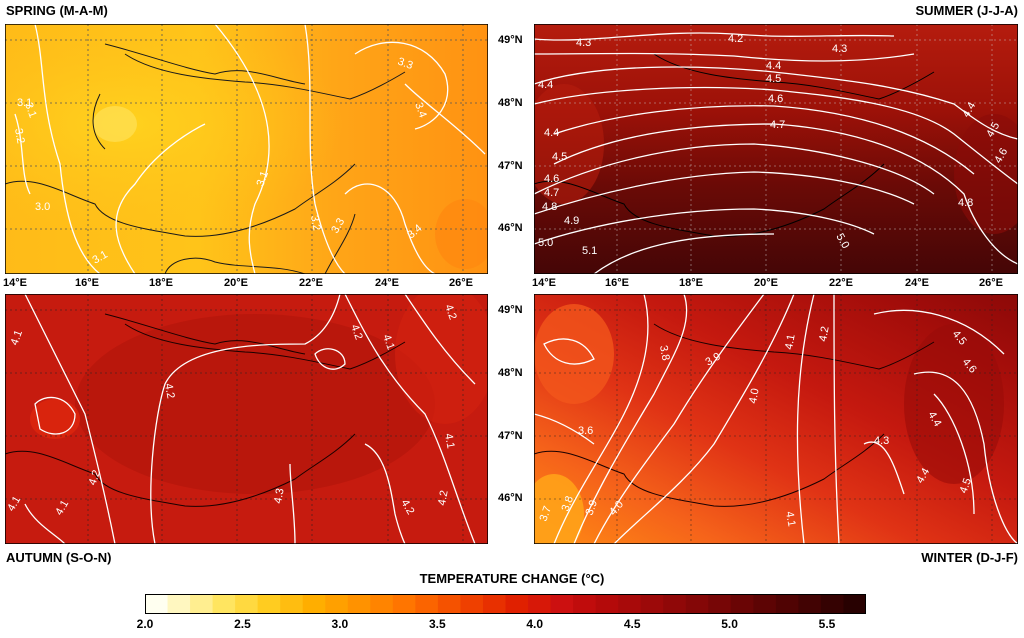 This screenshot has width=1024, height=638. Describe the element at coordinates (969, 557) in the screenshot. I see `winter-title: WINTER (D-J-F)` at that location.